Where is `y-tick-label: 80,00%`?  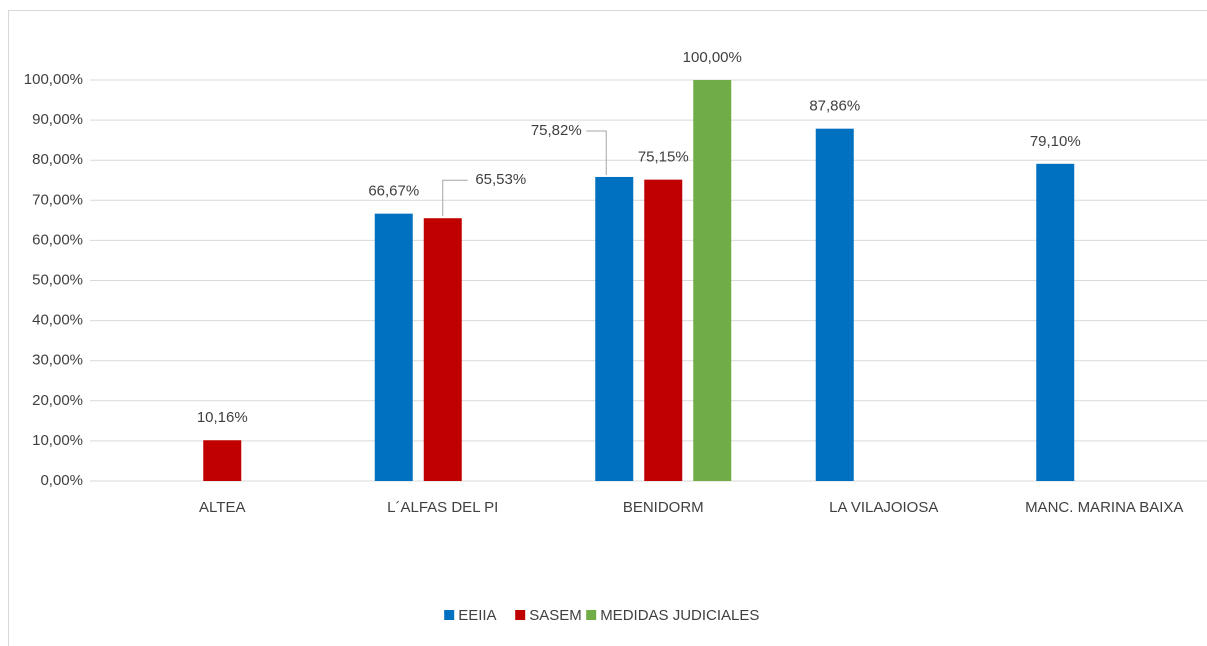 y-tick-label: 80,00% is located at coordinates (57, 159).